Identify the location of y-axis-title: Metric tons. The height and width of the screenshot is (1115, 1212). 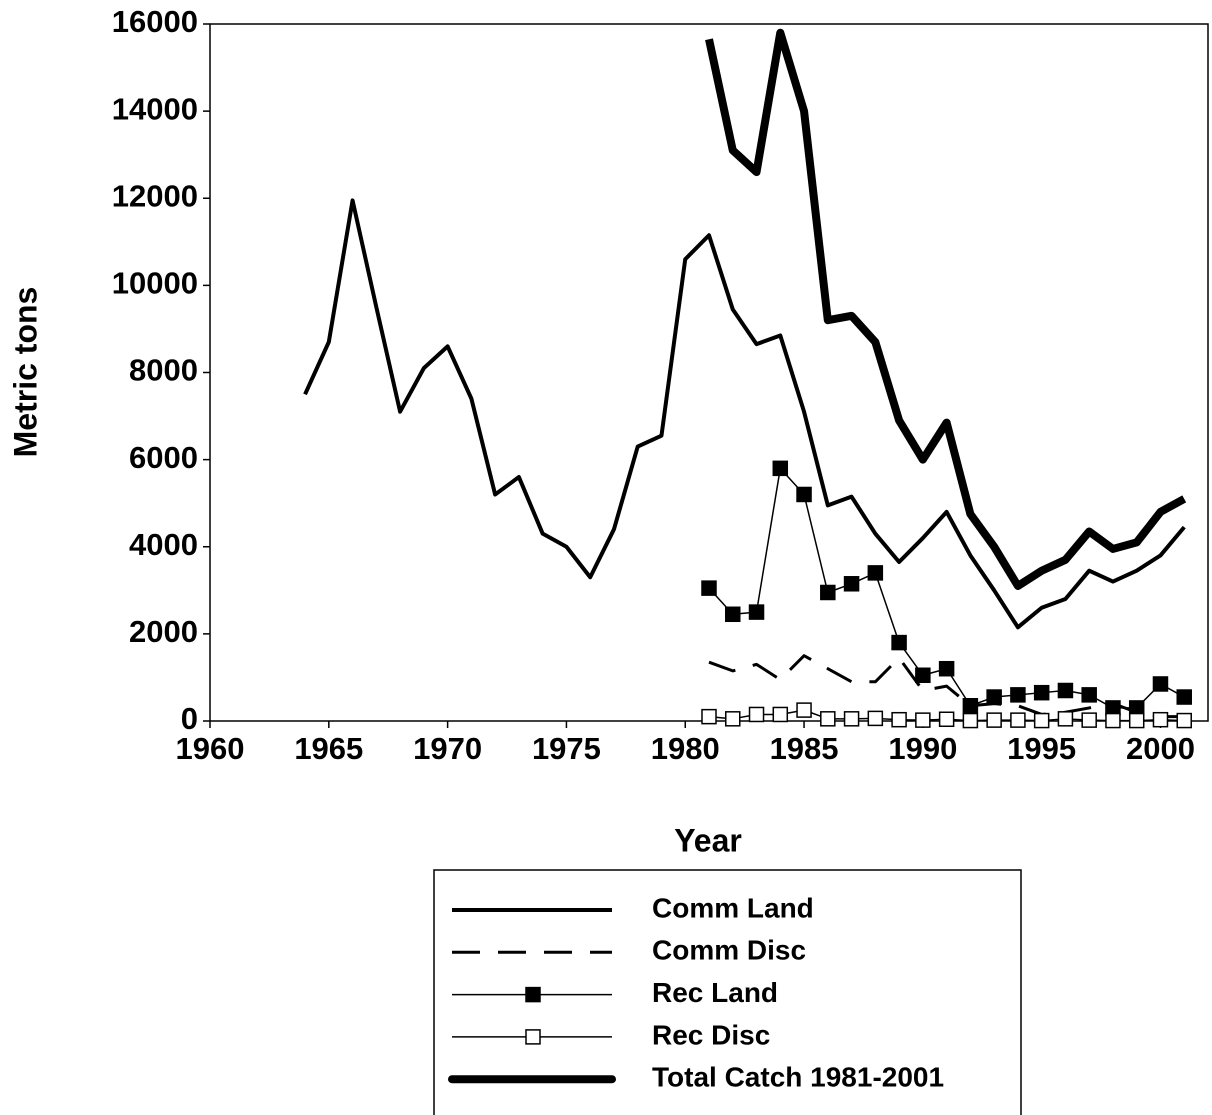
(25, 372).